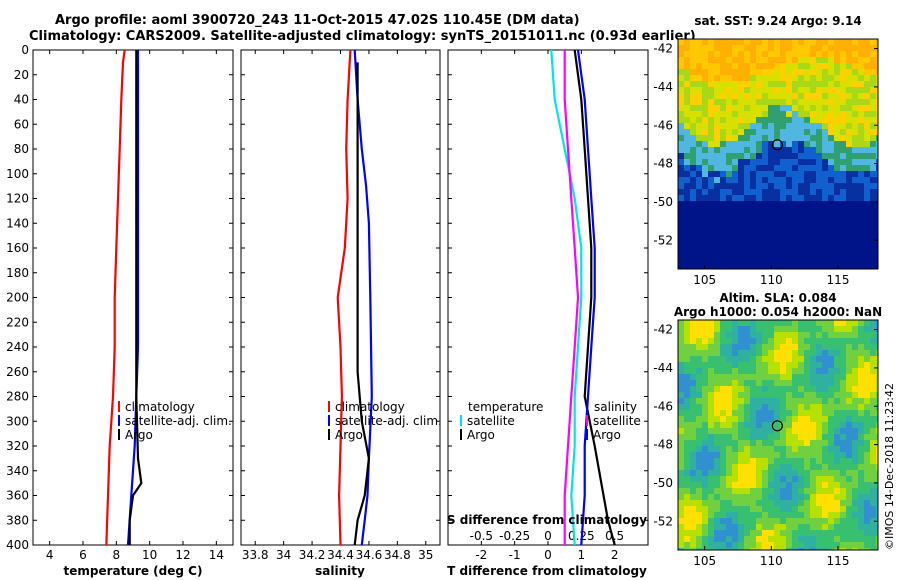 This screenshot has width=900, height=580. I want to click on y-tick-label: 140, so click(17, 223).